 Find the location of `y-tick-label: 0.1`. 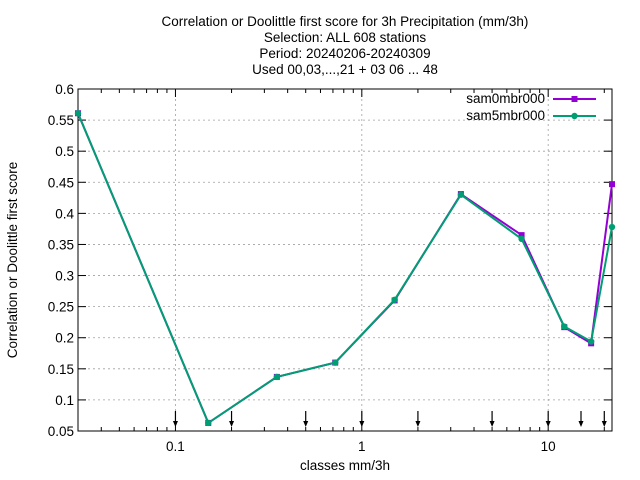

y-tick-label: 0.1 is located at coordinates (64, 400).